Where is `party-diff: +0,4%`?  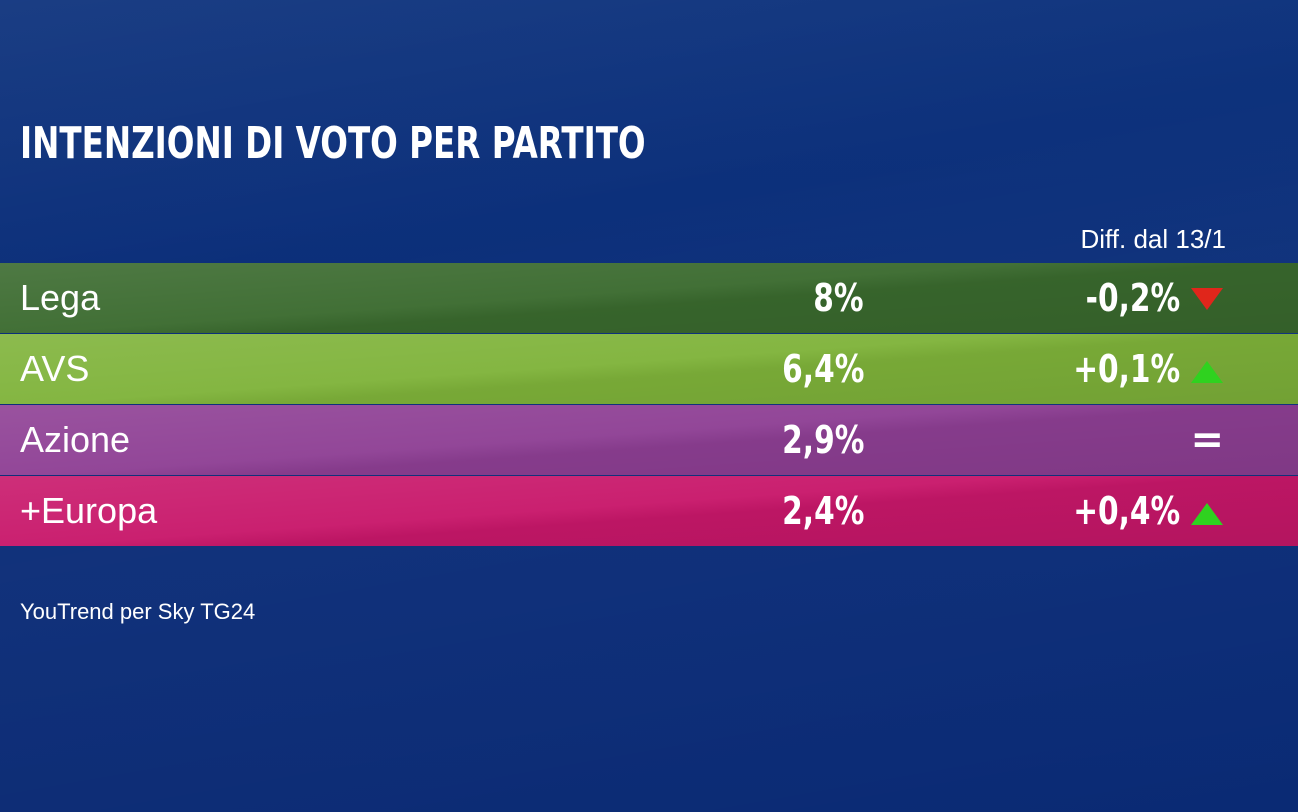 party-diff: +0,4% is located at coordinates (1126, 511).